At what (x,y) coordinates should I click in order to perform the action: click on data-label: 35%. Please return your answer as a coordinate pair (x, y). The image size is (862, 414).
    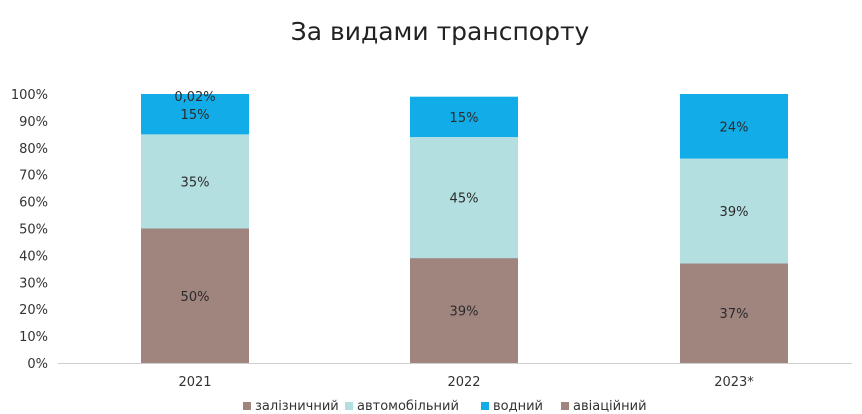
    Looking at the image, I should click on (195, 182).